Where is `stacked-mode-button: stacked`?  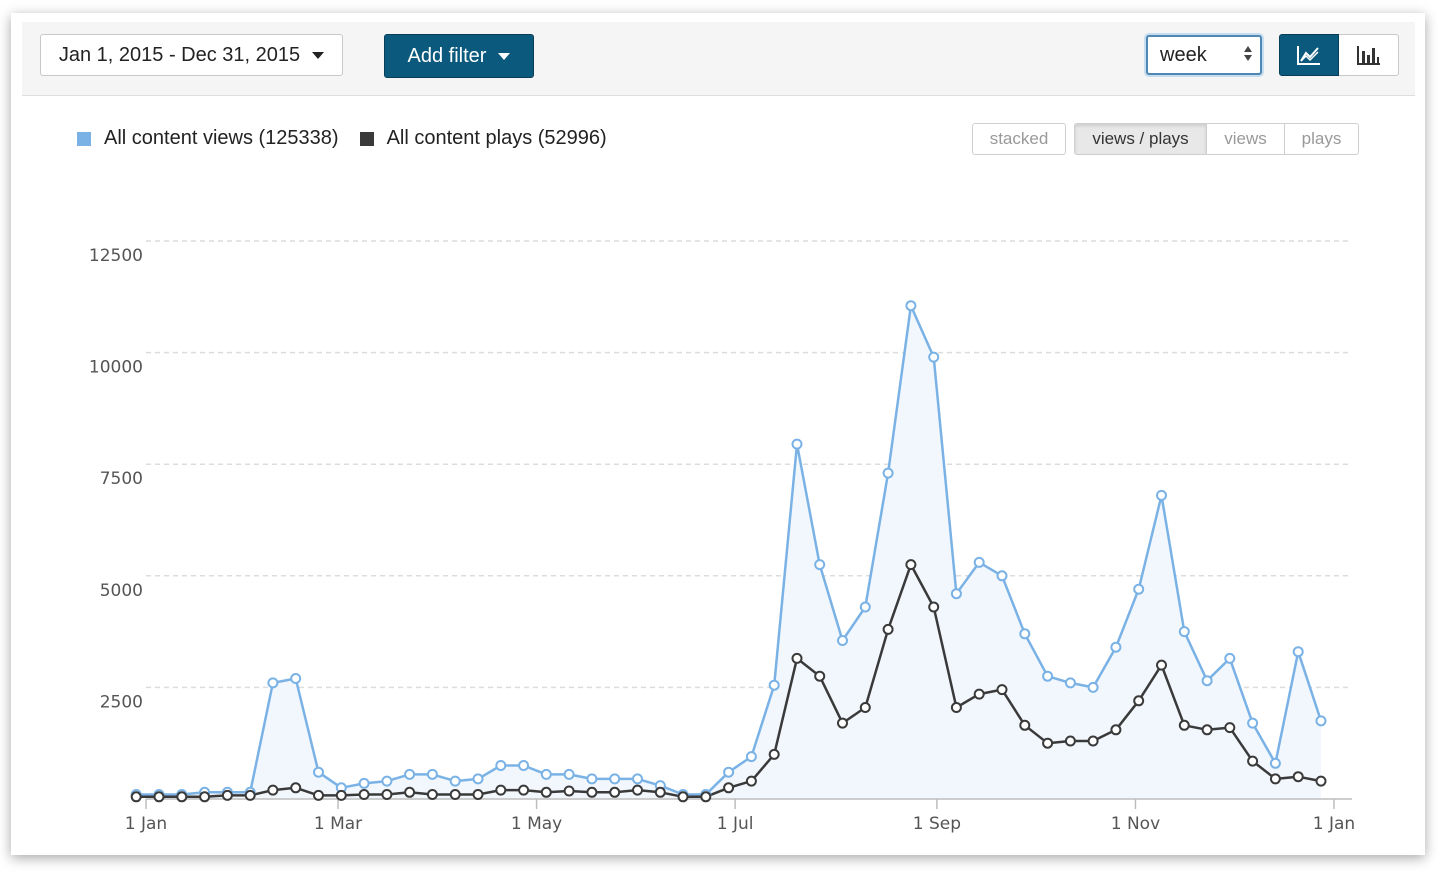 stacked-mode-button: stacked is located at coordinates (1019, 139).